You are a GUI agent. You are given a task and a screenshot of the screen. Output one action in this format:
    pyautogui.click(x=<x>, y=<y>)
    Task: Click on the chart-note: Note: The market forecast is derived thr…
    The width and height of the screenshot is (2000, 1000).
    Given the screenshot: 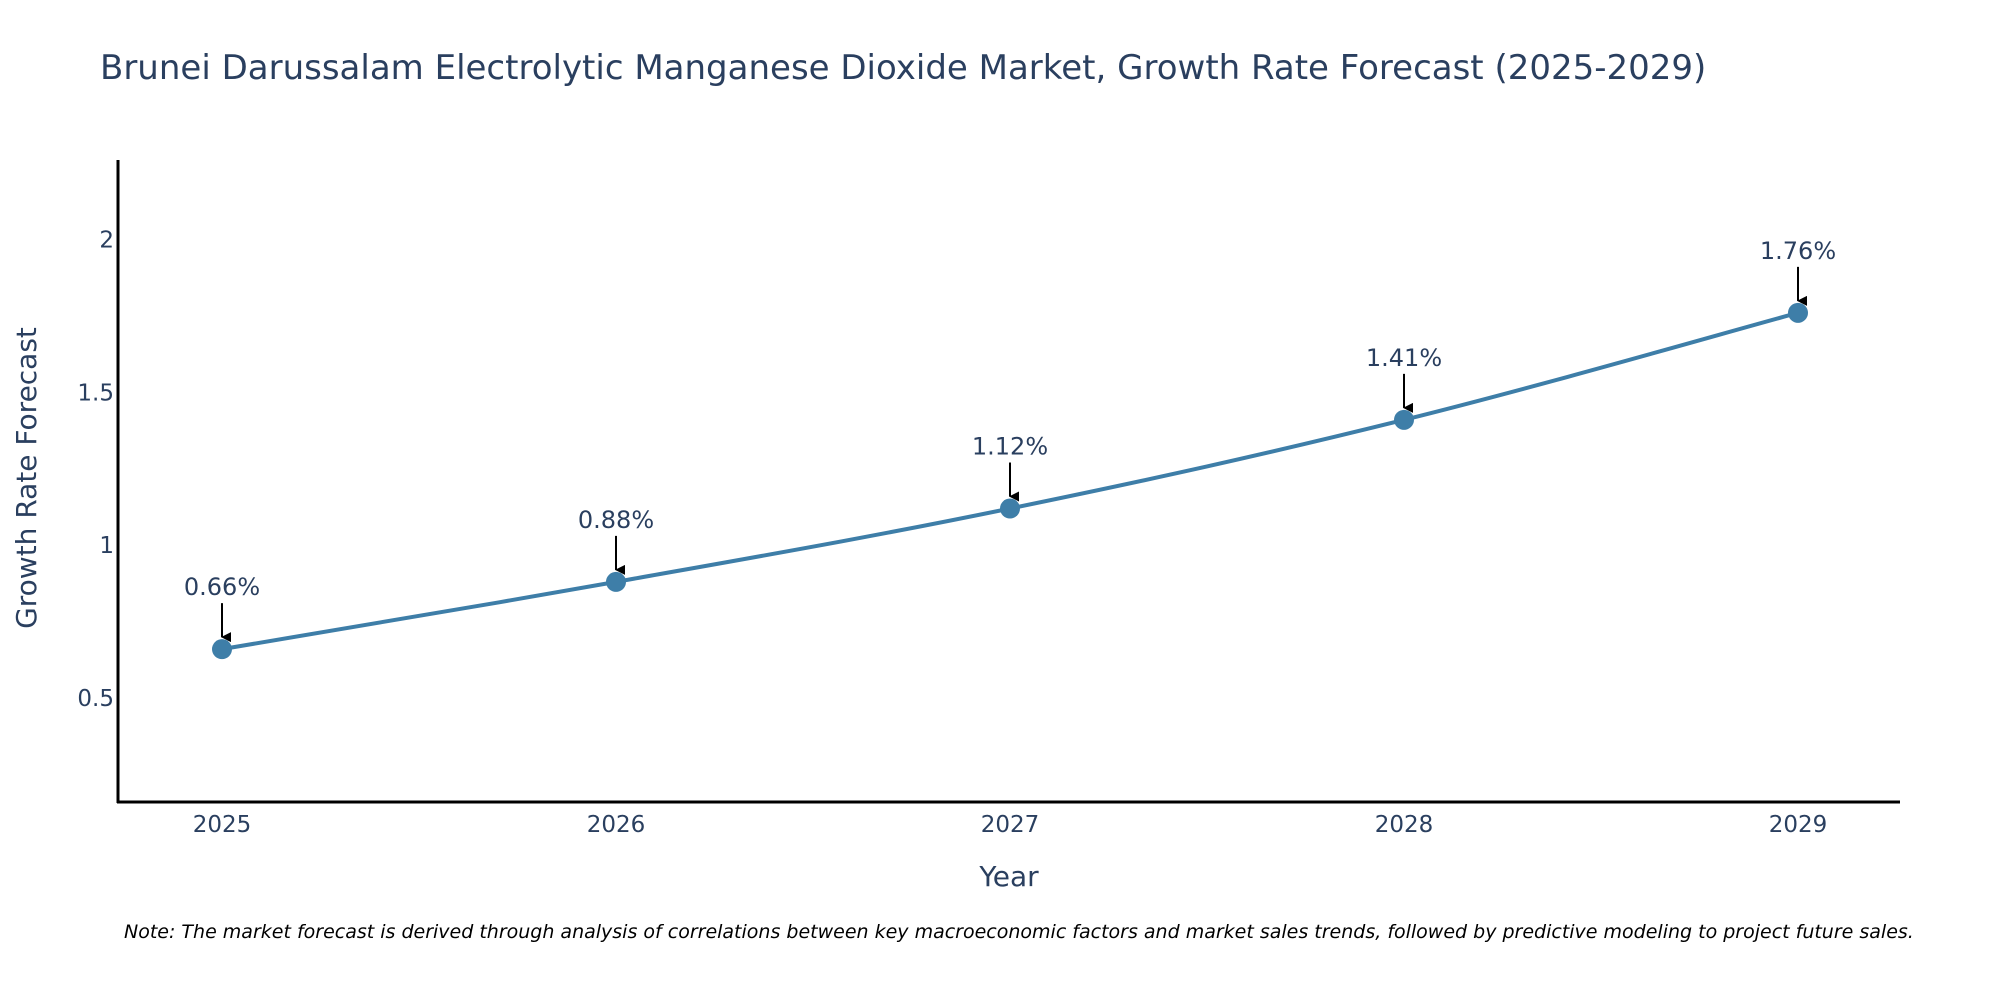 What is the action you would take?
    pyautogui.click(x=1019, y=932)
    